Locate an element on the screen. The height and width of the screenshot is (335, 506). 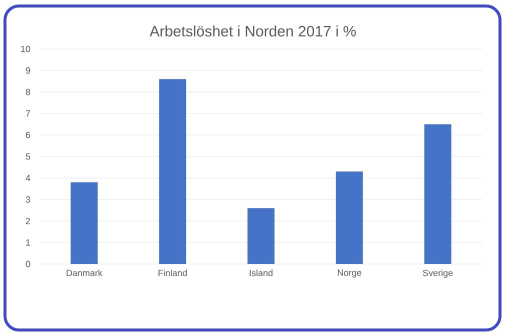
x-tick-label: Norge is located at coordinates (350, 274).